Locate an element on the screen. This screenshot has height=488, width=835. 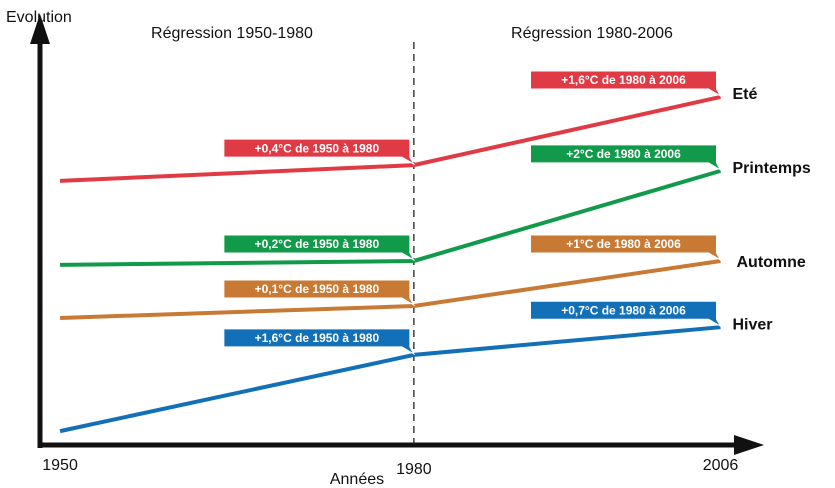
x-axis-label: Années is located at coordinates (357, 479).